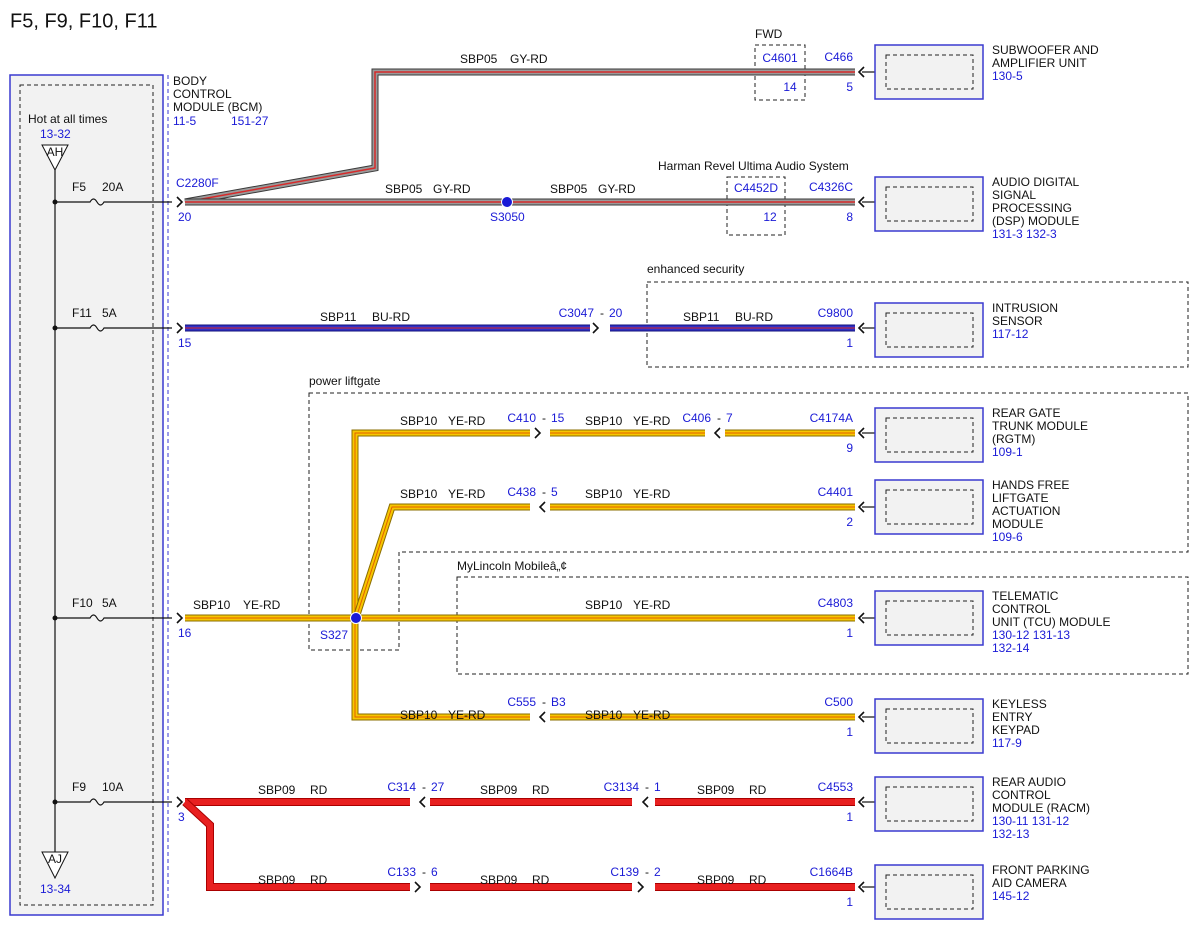 The height and width of the screenshot is (932, 1200). What do you see at coordinates (55, 889) in the screenshot?
I see `page-ref: 13-34` at bounding box center [55, 889].